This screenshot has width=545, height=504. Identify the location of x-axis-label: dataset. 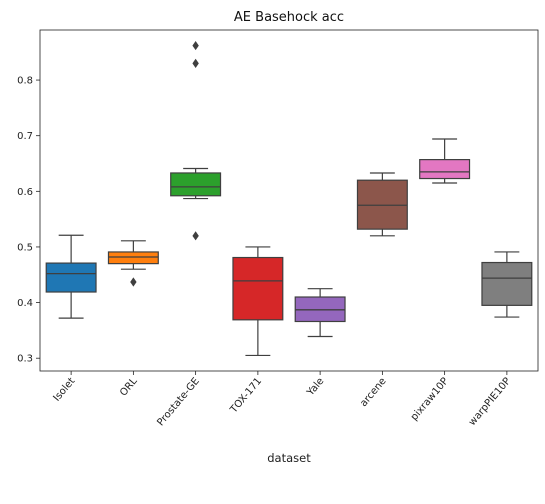
(289, 458).